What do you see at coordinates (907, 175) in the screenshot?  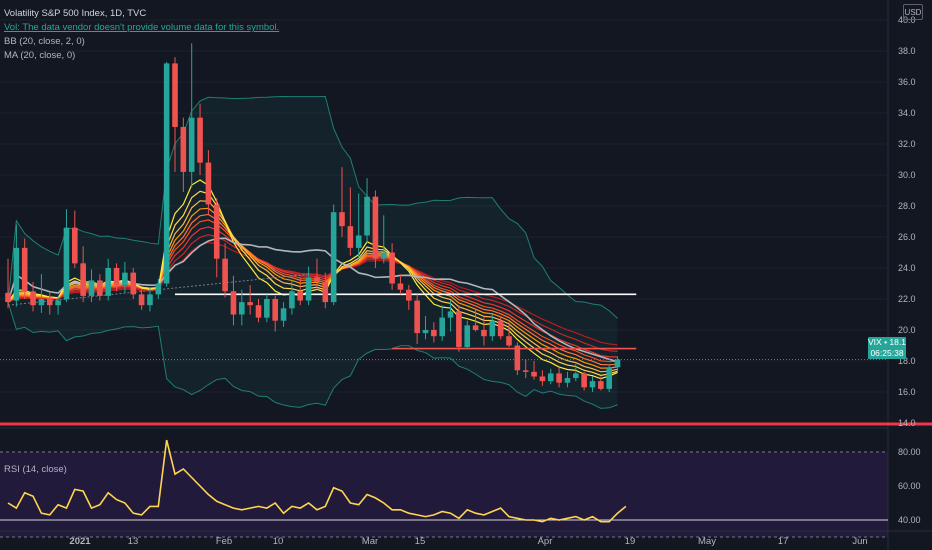 I see `price-axis-label: 30.0` at bounding box center [907, 175].